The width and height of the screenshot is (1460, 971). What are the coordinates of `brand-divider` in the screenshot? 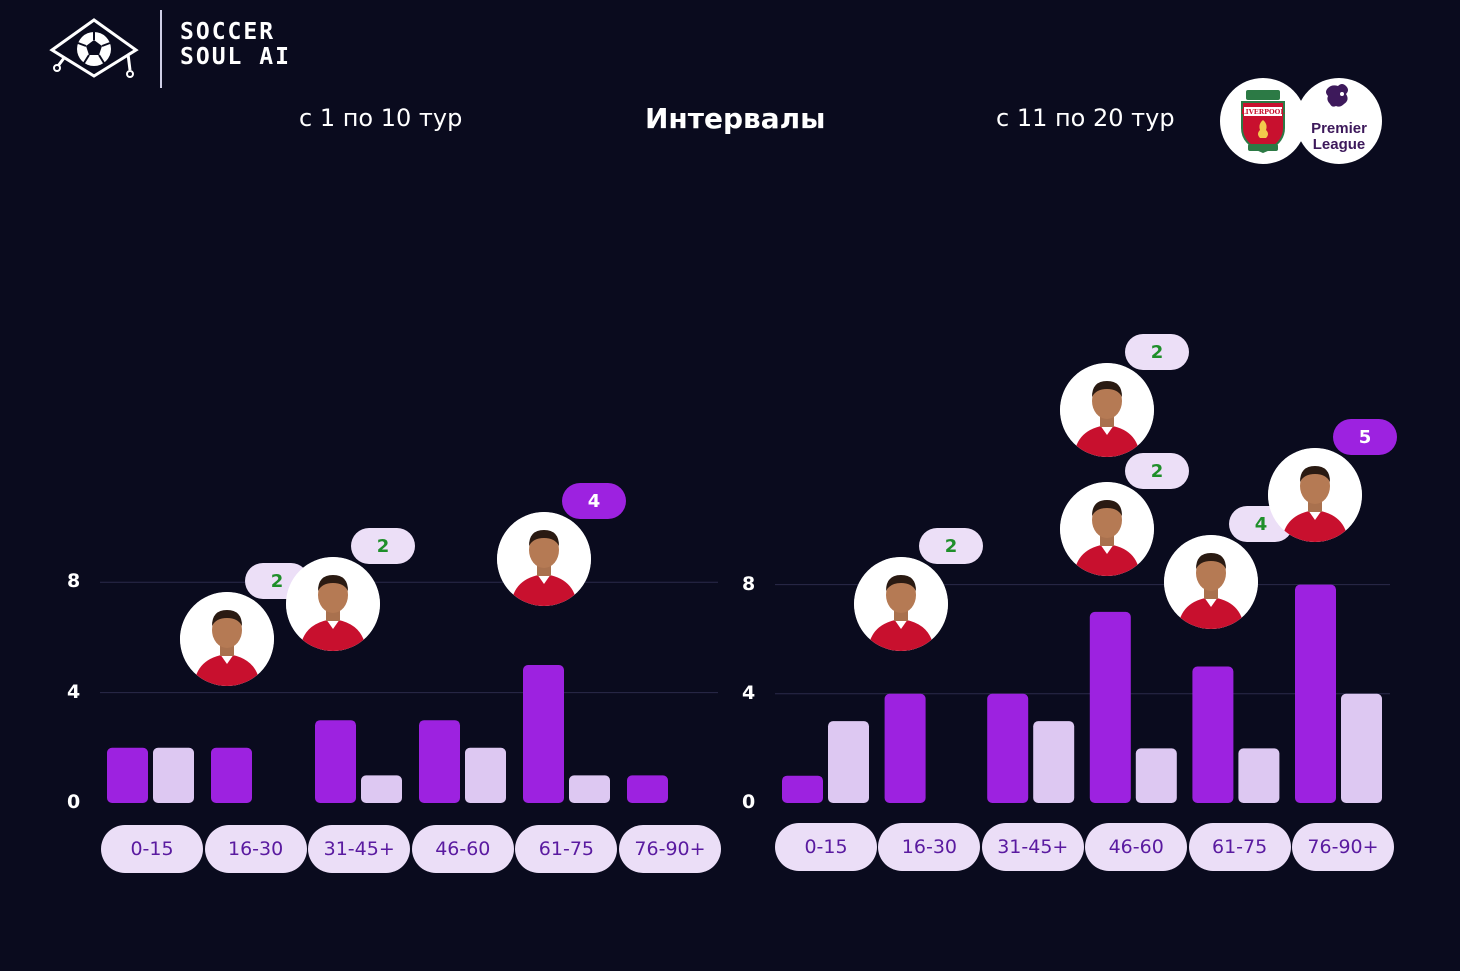 It's located at (161, 49).